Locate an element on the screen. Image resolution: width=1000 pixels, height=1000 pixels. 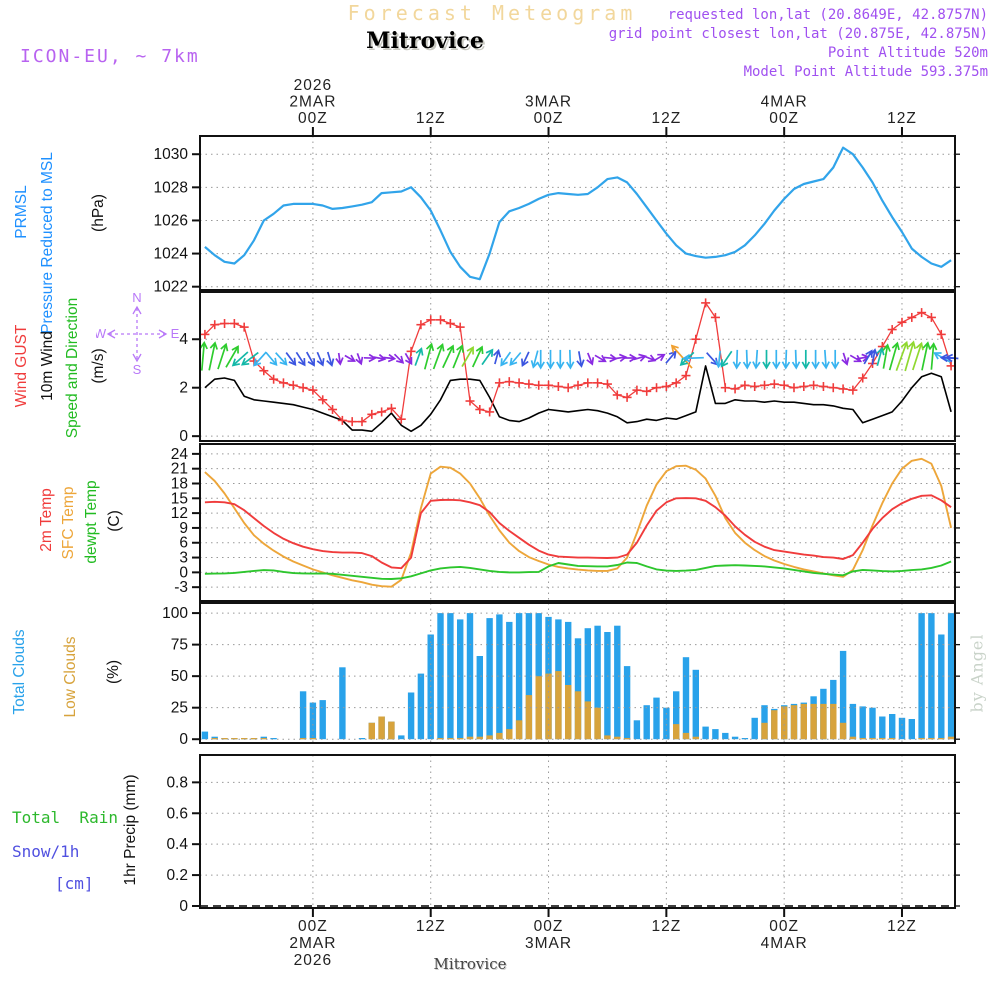
svg-text: 15 is located at coordinates (179, 498).